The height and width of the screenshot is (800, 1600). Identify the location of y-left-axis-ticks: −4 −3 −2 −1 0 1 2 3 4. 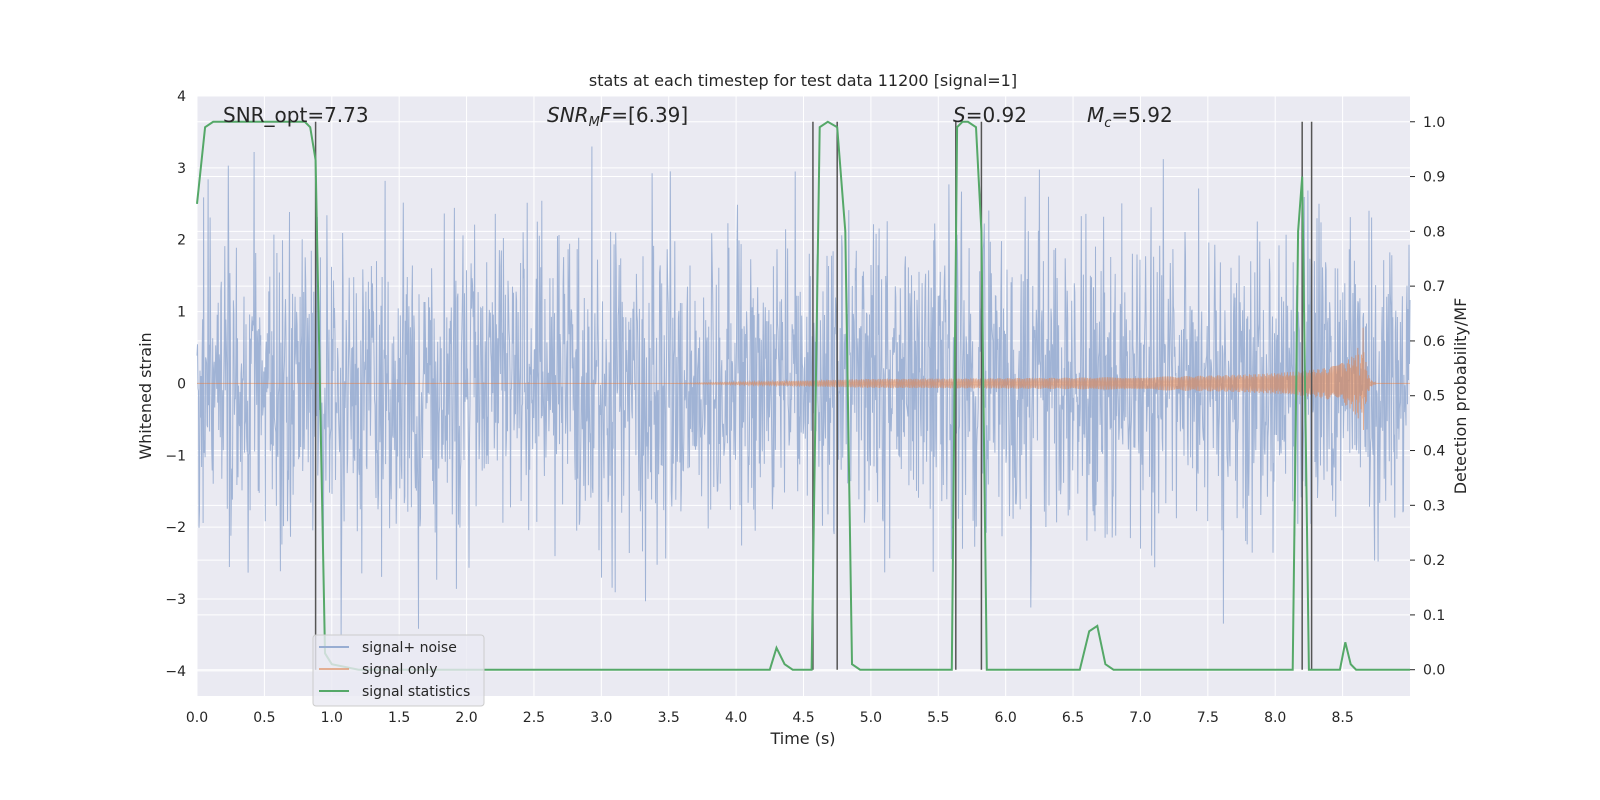
(175, 384).